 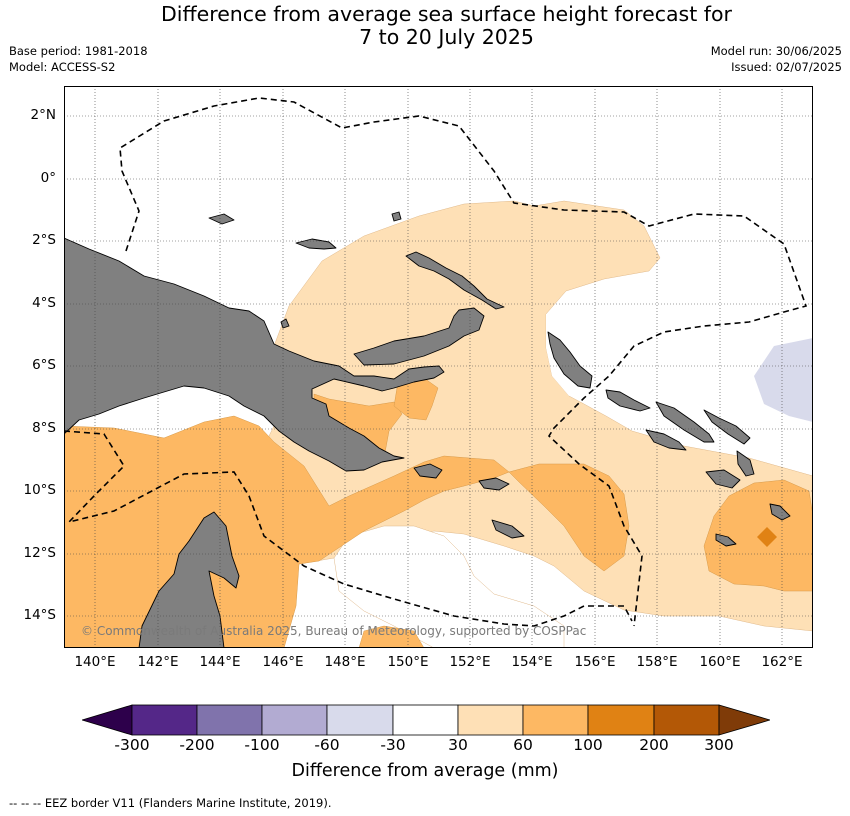 What do you see at coordinates (532, 662) in the screenshot?
I see `lon-label-154e: 154°E` at bounding box center [532, 662].